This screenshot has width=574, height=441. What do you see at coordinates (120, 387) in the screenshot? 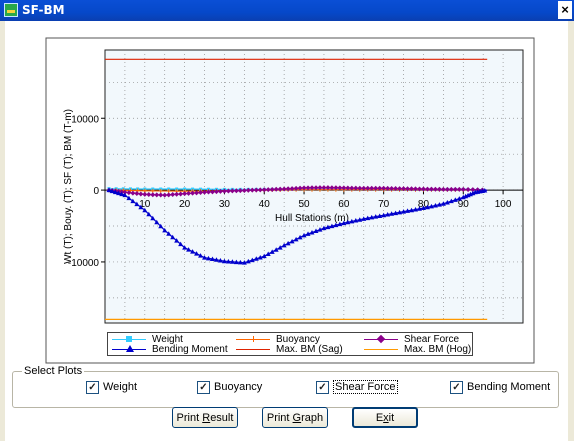
I see `weight-checkbox-label: Weight` at bounding box center [120, 387].